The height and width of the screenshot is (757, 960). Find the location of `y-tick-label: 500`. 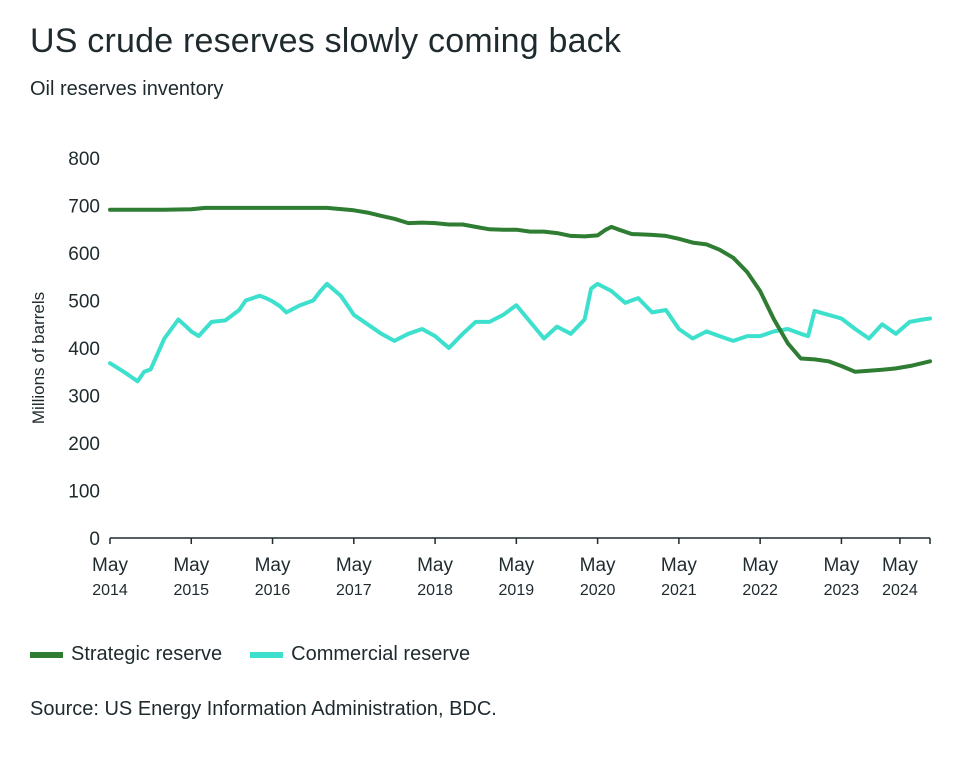

y-tick-label: 500 is located at coordinates (84, 302).